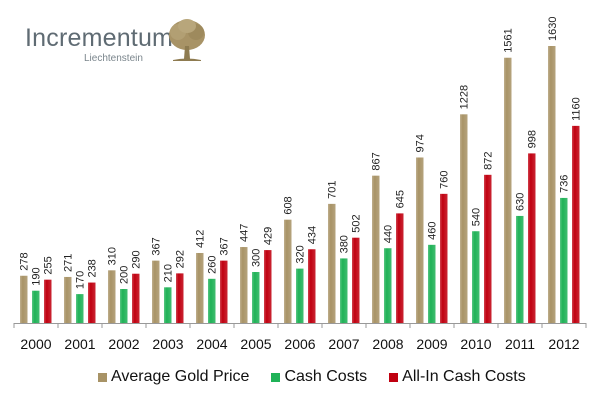 The image size is (600, 400). I want to click on legend-swatch-green, so click(276, 377).